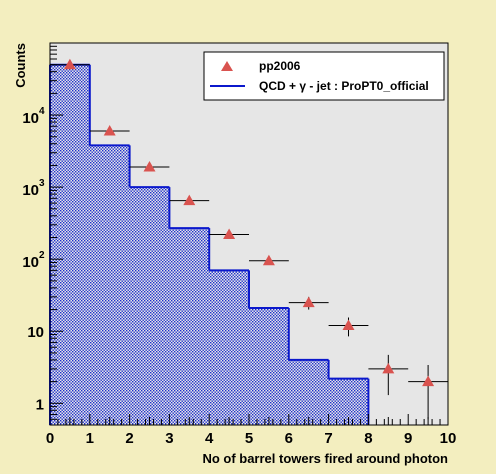 The height and width of the screenshot is (474, 496). I want to click on x-tick-label: 6, so click(289, 438).